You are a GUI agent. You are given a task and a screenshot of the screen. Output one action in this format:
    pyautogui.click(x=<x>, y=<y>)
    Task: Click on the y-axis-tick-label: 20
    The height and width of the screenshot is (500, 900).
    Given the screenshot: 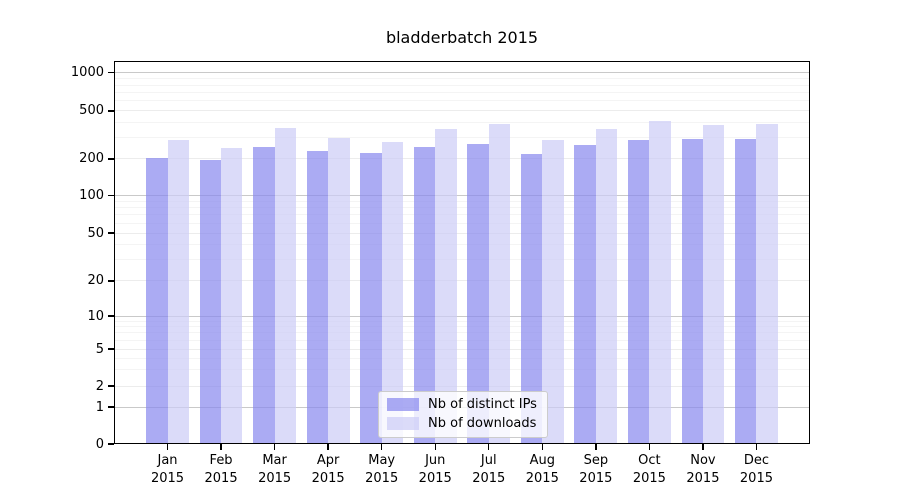 What is the action you would take?
    pyautogui.click(x=95, y=281)
    